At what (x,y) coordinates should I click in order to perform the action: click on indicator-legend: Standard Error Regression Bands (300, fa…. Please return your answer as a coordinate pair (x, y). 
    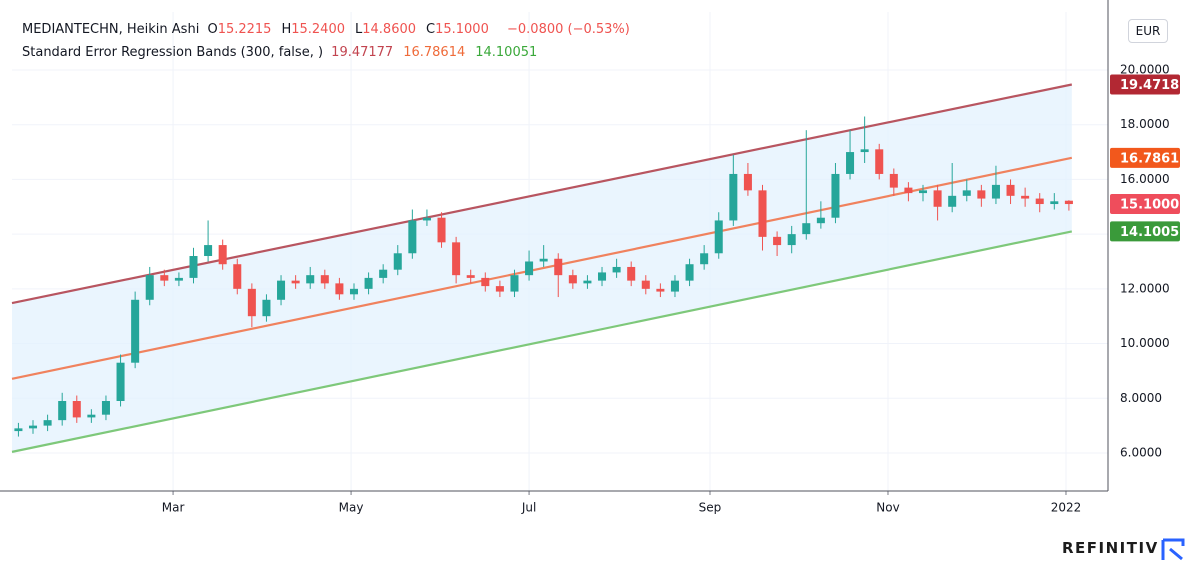
    Looking at the image, I should click on (286, 52).